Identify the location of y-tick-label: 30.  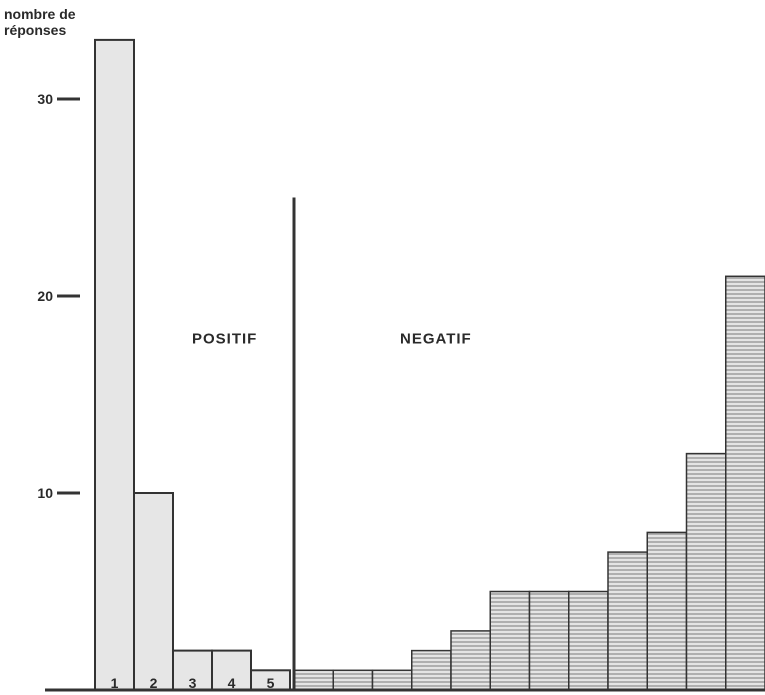
(45, 99).